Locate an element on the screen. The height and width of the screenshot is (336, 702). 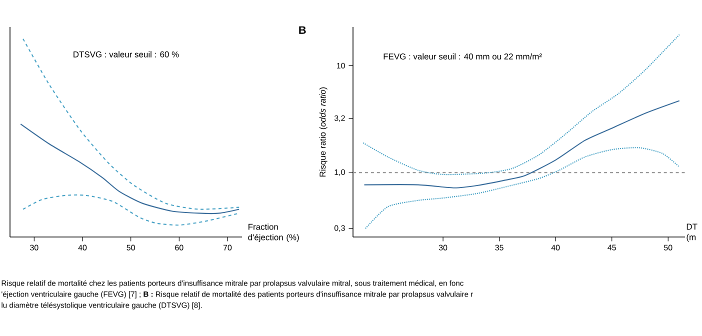
annotation: FEVG : valeur seuil : 40 mm ou 22 mm/m² is located at coordinates (463, 56).